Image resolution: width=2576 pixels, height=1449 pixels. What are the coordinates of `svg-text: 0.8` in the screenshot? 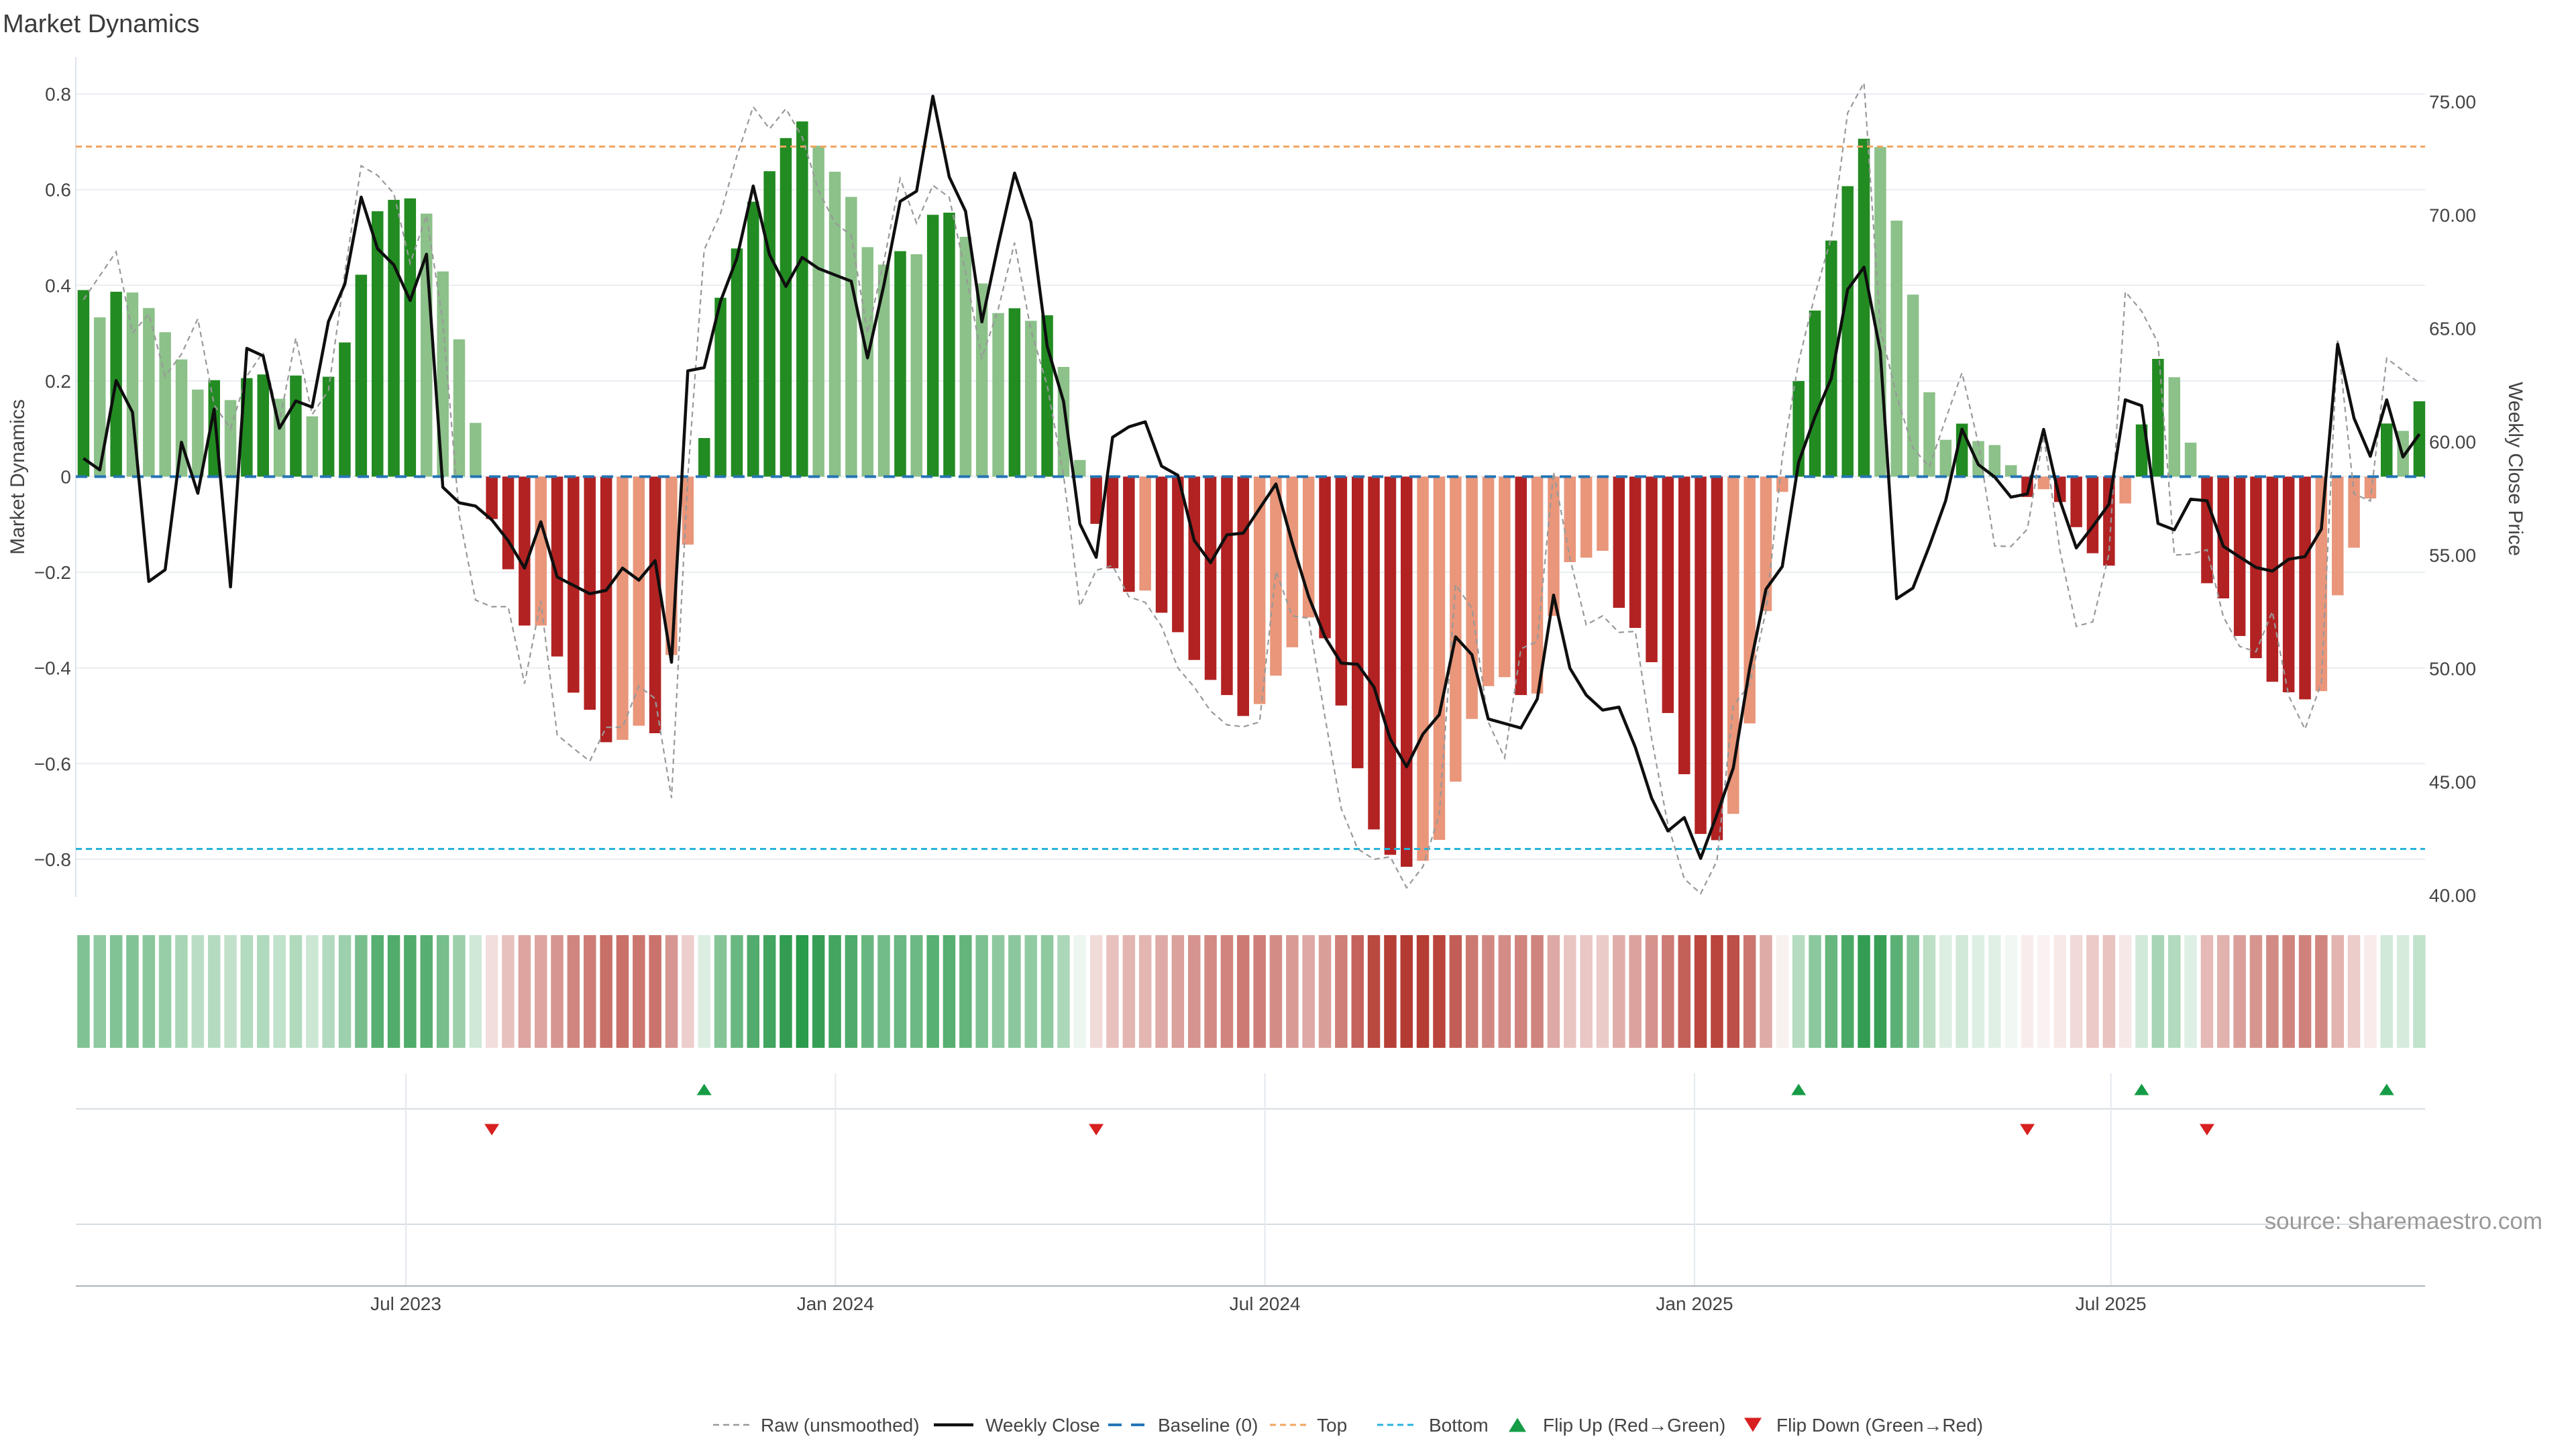 It's located at (58, 94).